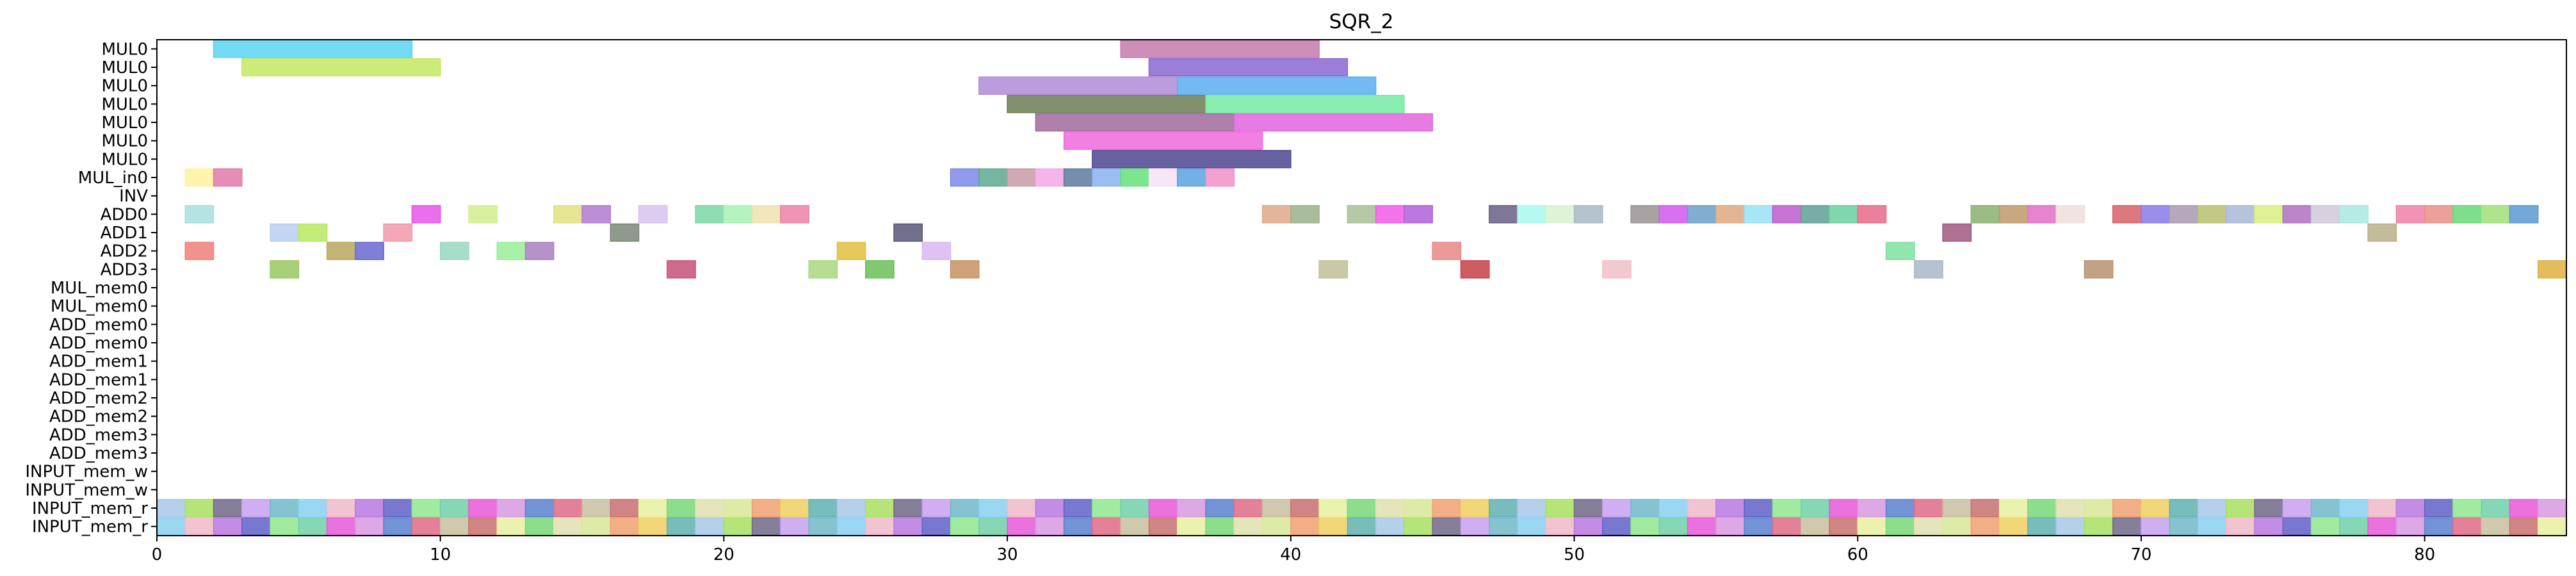 This screenshot has height=576, width=2576. Describe the element at coordinates (124, 233) in the screenshot. I see `y-tick-label: ADD1` at that location.